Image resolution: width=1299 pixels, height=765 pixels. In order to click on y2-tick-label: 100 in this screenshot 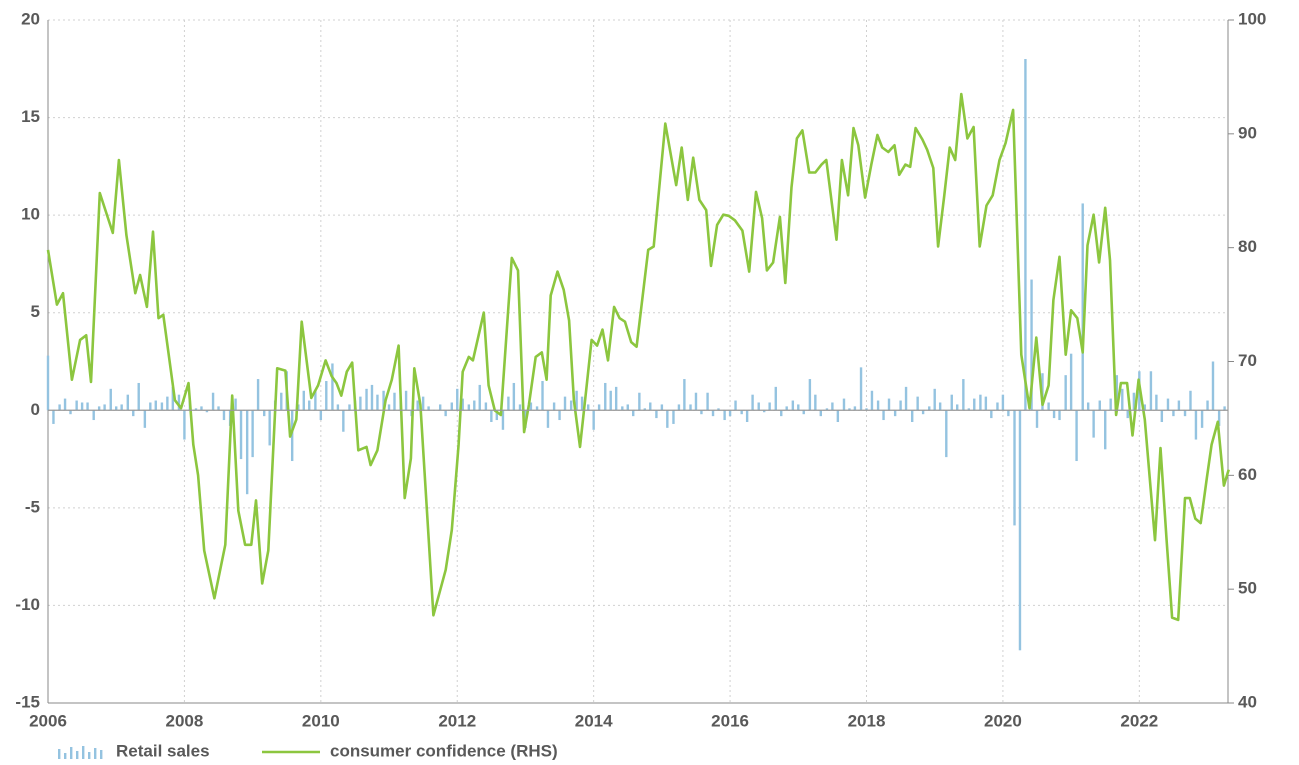, I will do `click(1252, 18)`.